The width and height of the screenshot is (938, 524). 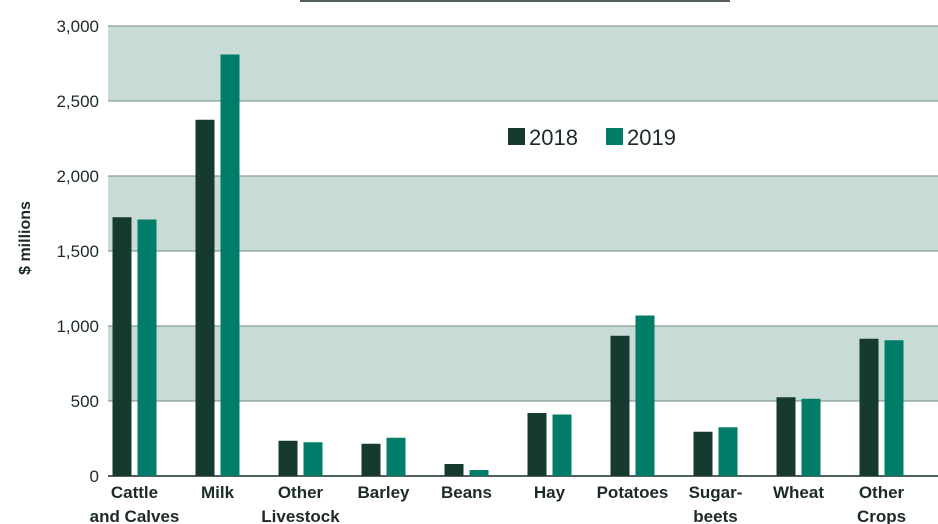 I want to click on x-tick-label: Crops, so click(x=881, y=515).